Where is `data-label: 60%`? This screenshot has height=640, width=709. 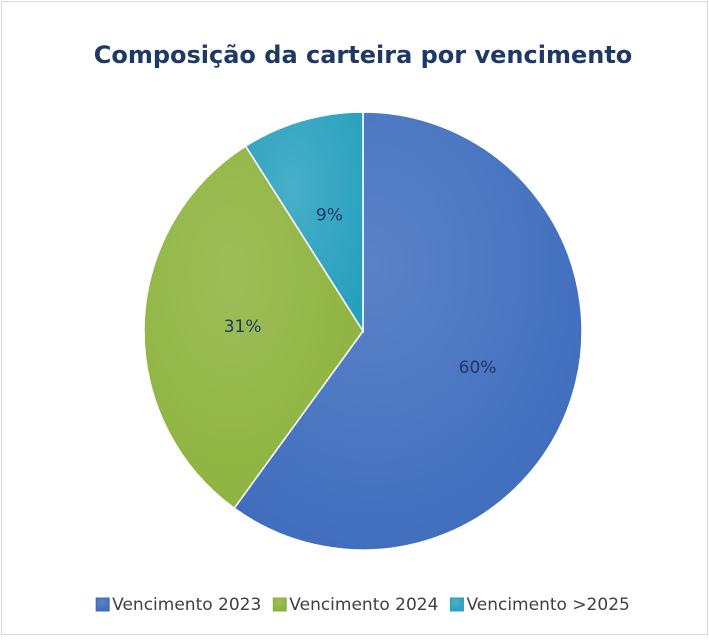
data-label: 60% is located at coordinates (478, 368).